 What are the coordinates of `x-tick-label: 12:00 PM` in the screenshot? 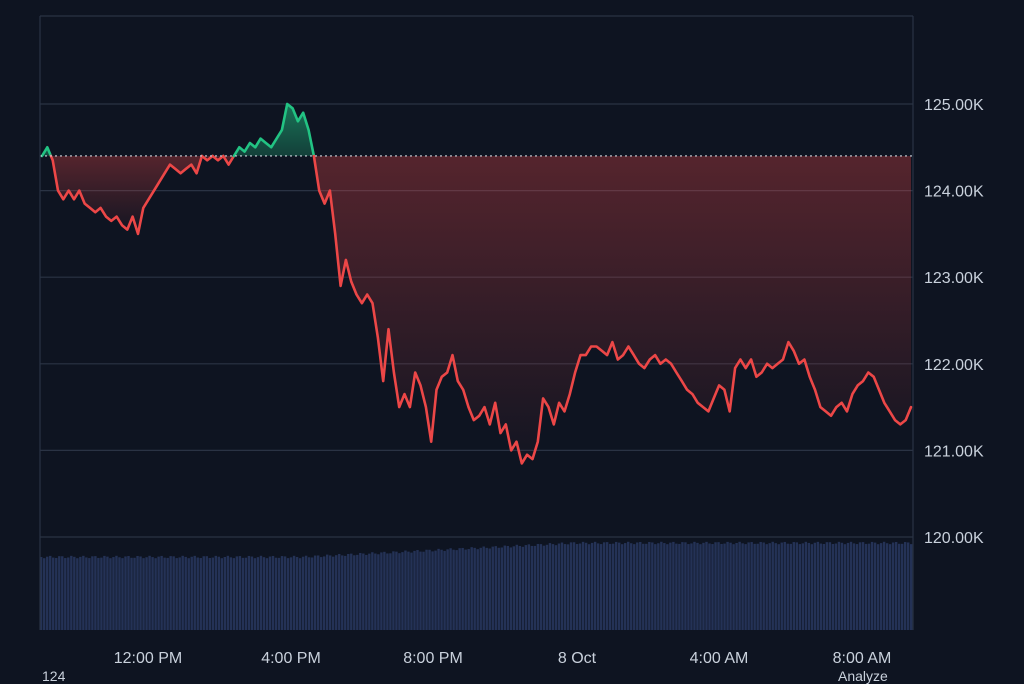 It's located at (148, 658).